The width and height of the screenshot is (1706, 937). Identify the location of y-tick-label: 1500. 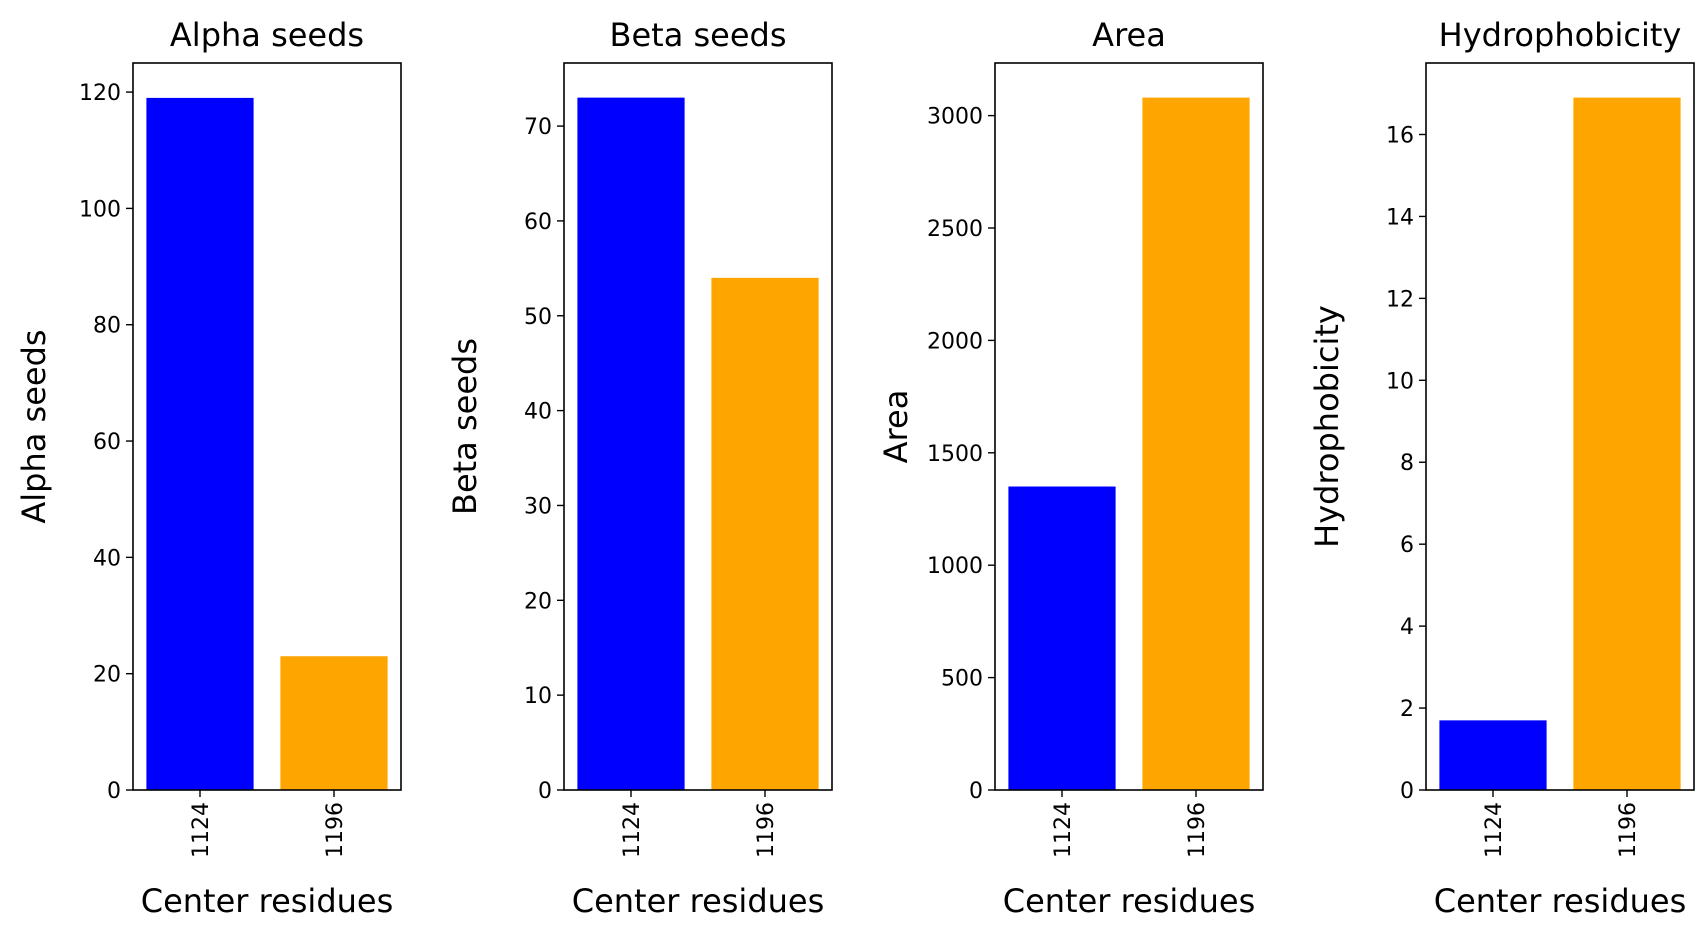
(955, 454).